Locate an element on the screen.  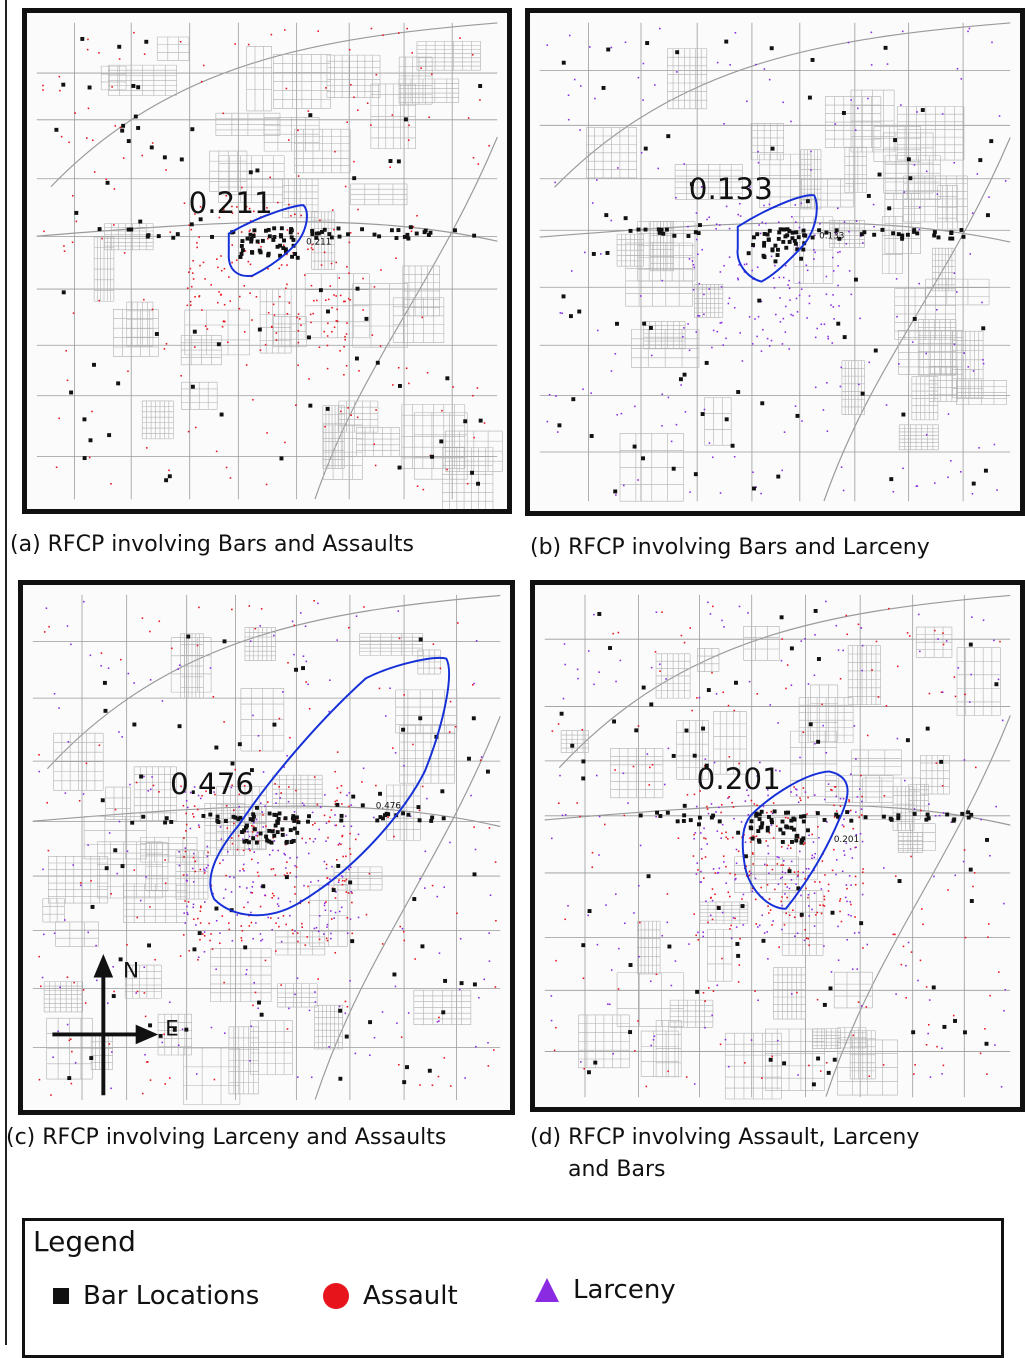
caption-d-line2: and Bars is located at coordinates (617, 1169).